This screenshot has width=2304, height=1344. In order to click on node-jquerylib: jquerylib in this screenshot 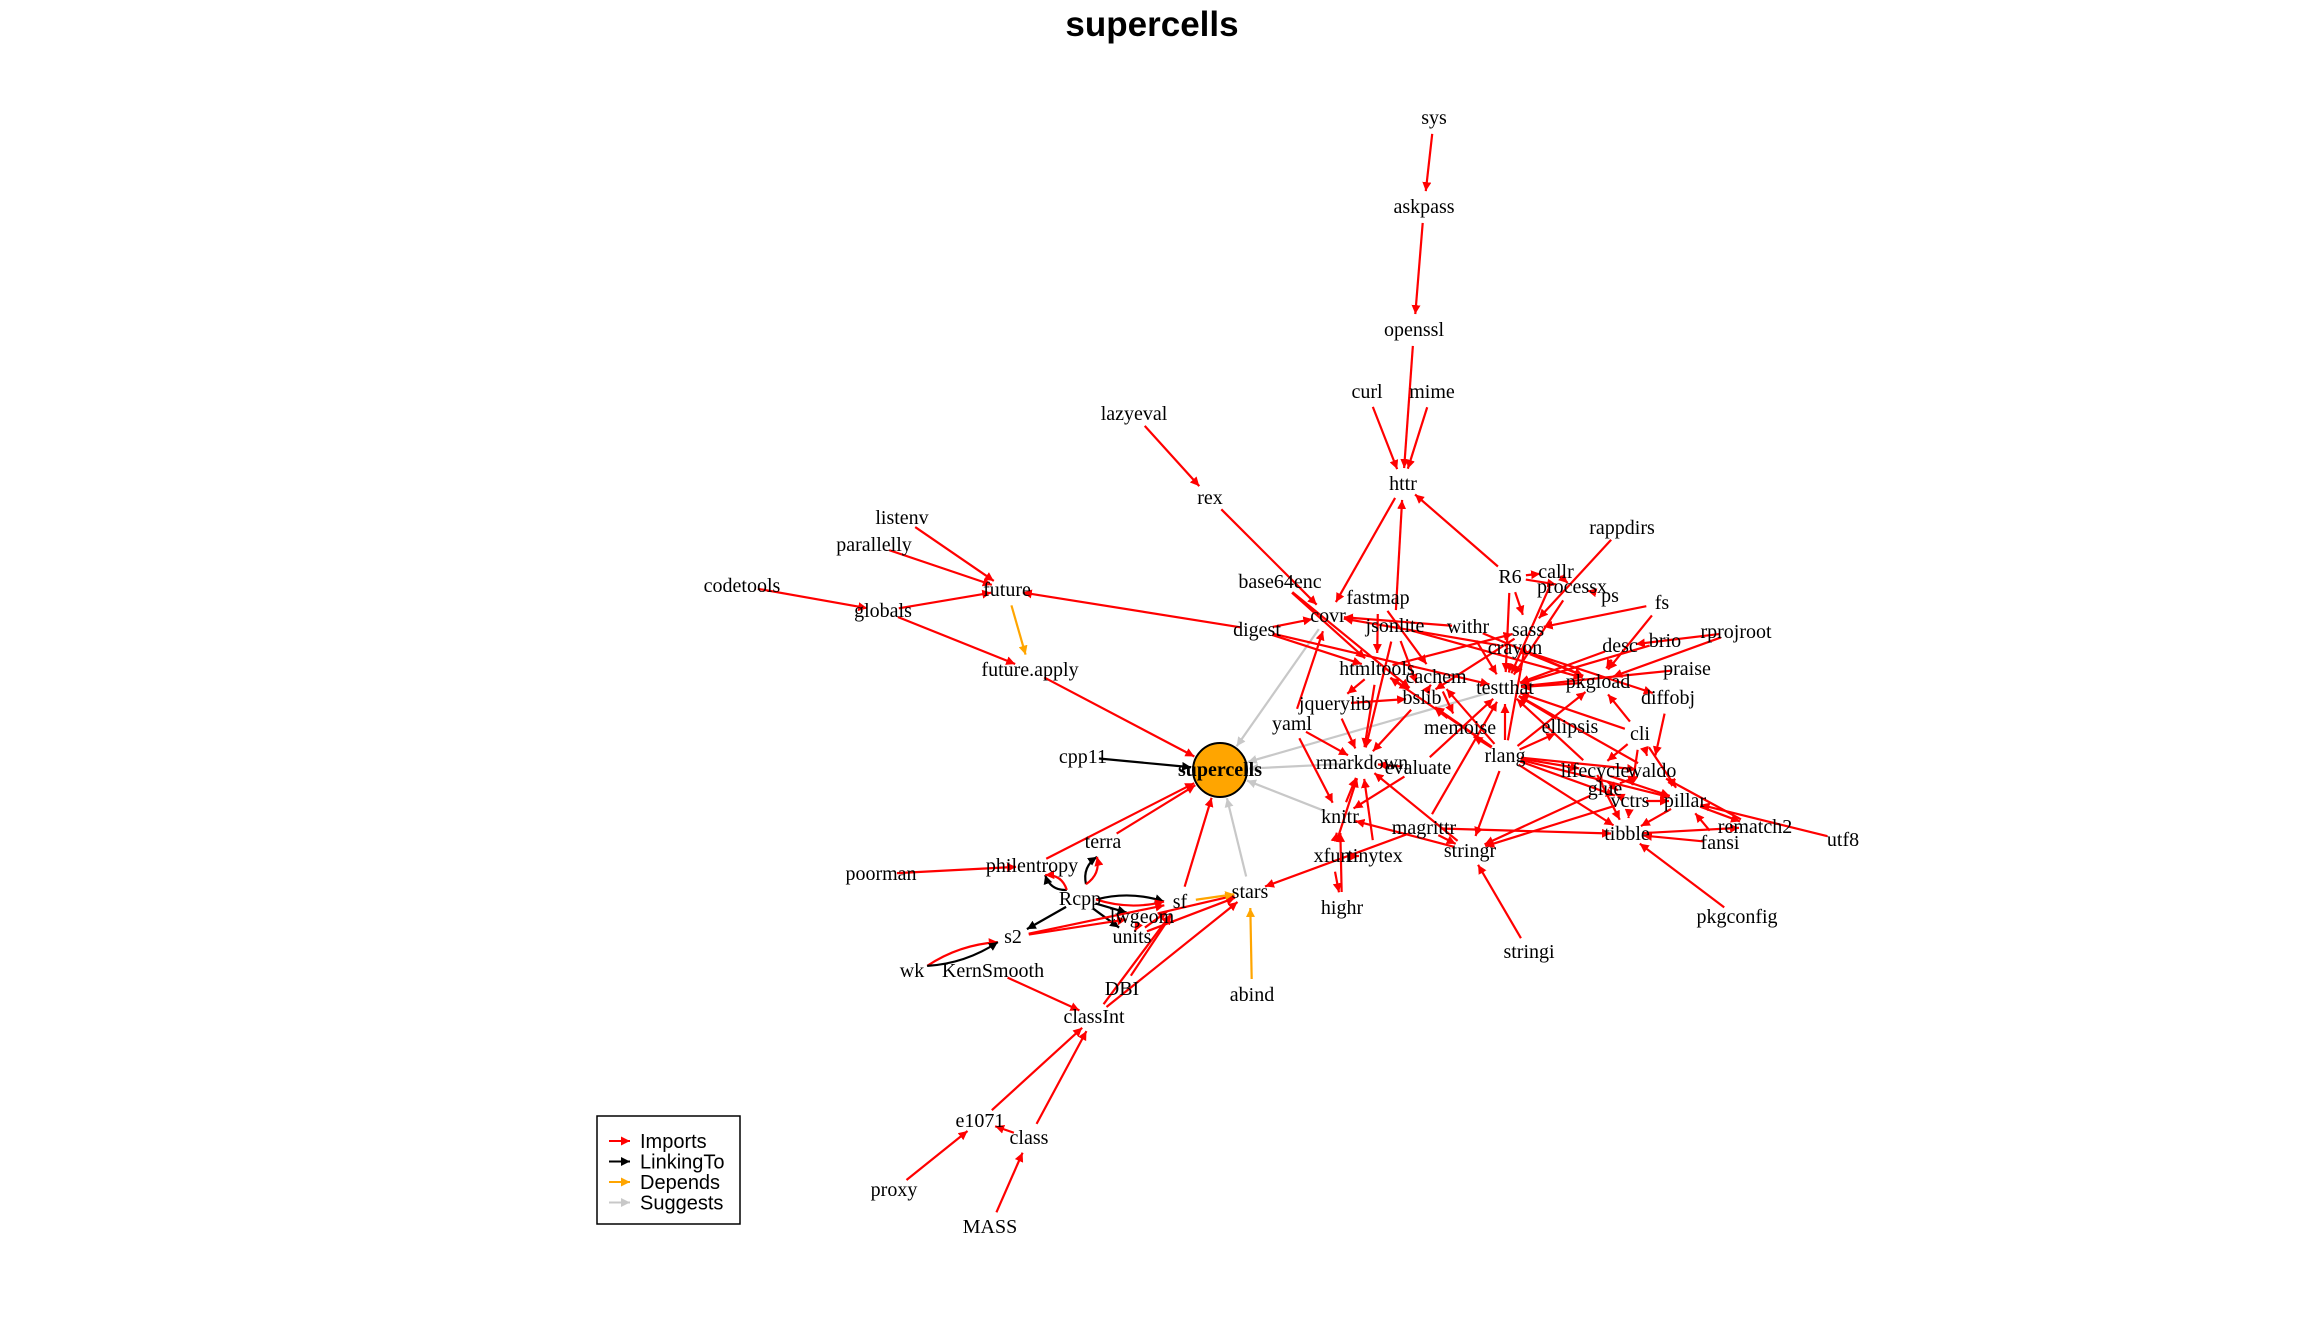, I will do `click(1334, 704)`.